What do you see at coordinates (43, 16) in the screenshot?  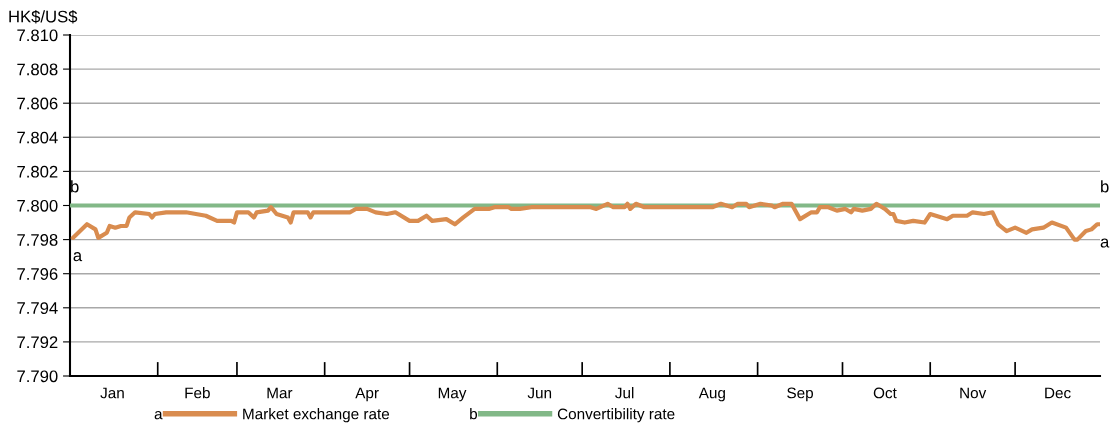 I see `y-axis-title: HK$/US$` at bounding box center [43, 16].